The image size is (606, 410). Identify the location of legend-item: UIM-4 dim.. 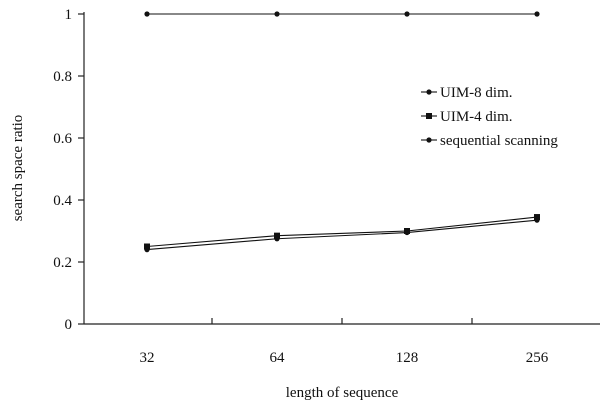
(467, 117).